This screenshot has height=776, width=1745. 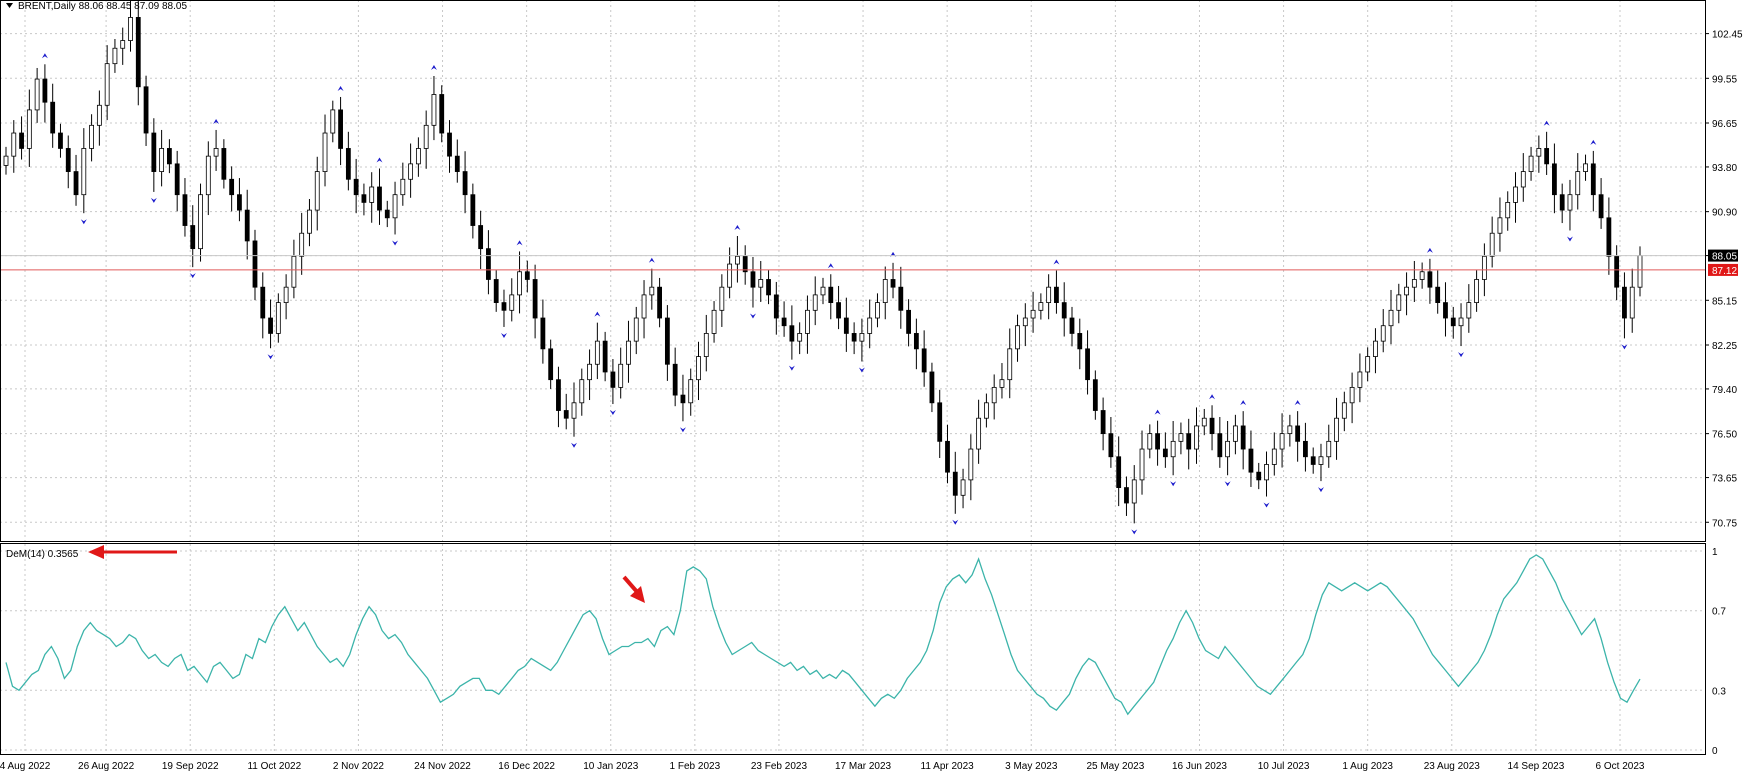 I want to click on svg-text: 88.05, so click(x=1724, y=257).